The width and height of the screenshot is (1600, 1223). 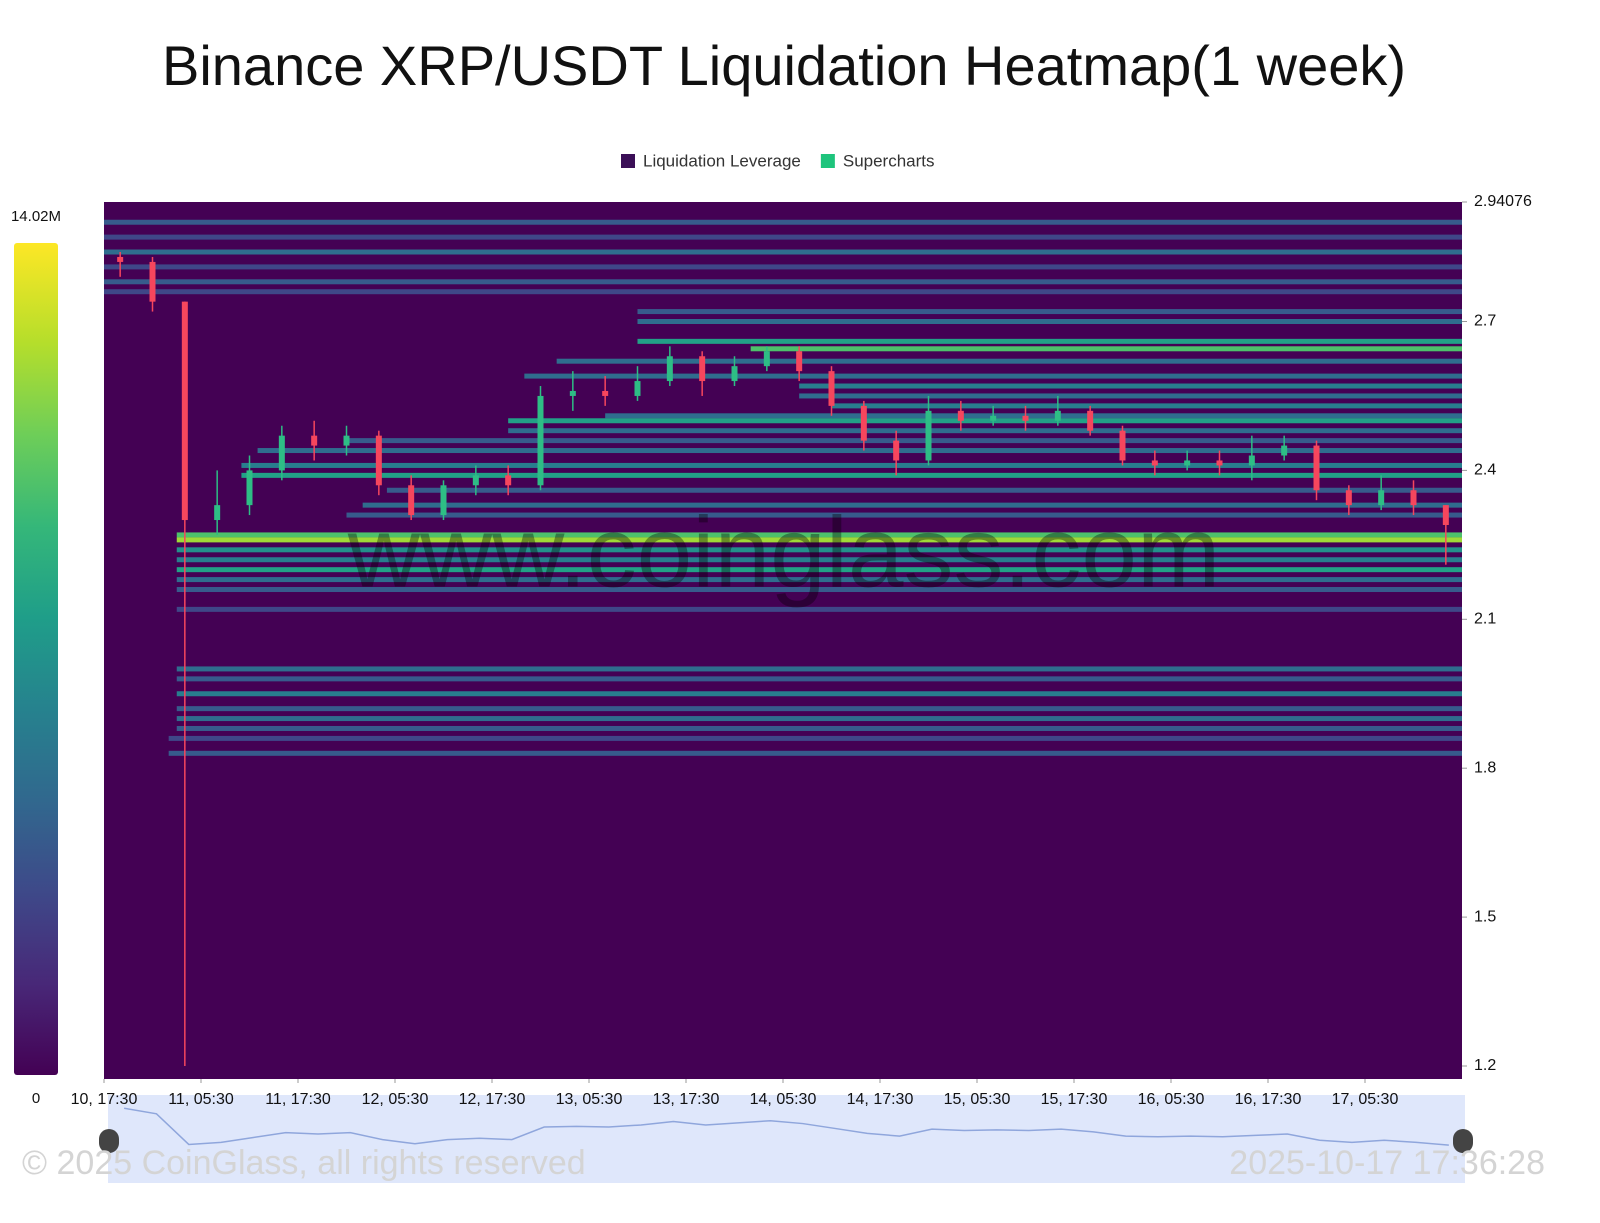 I want to click on legend-swatch, so click(x=827, y=161).